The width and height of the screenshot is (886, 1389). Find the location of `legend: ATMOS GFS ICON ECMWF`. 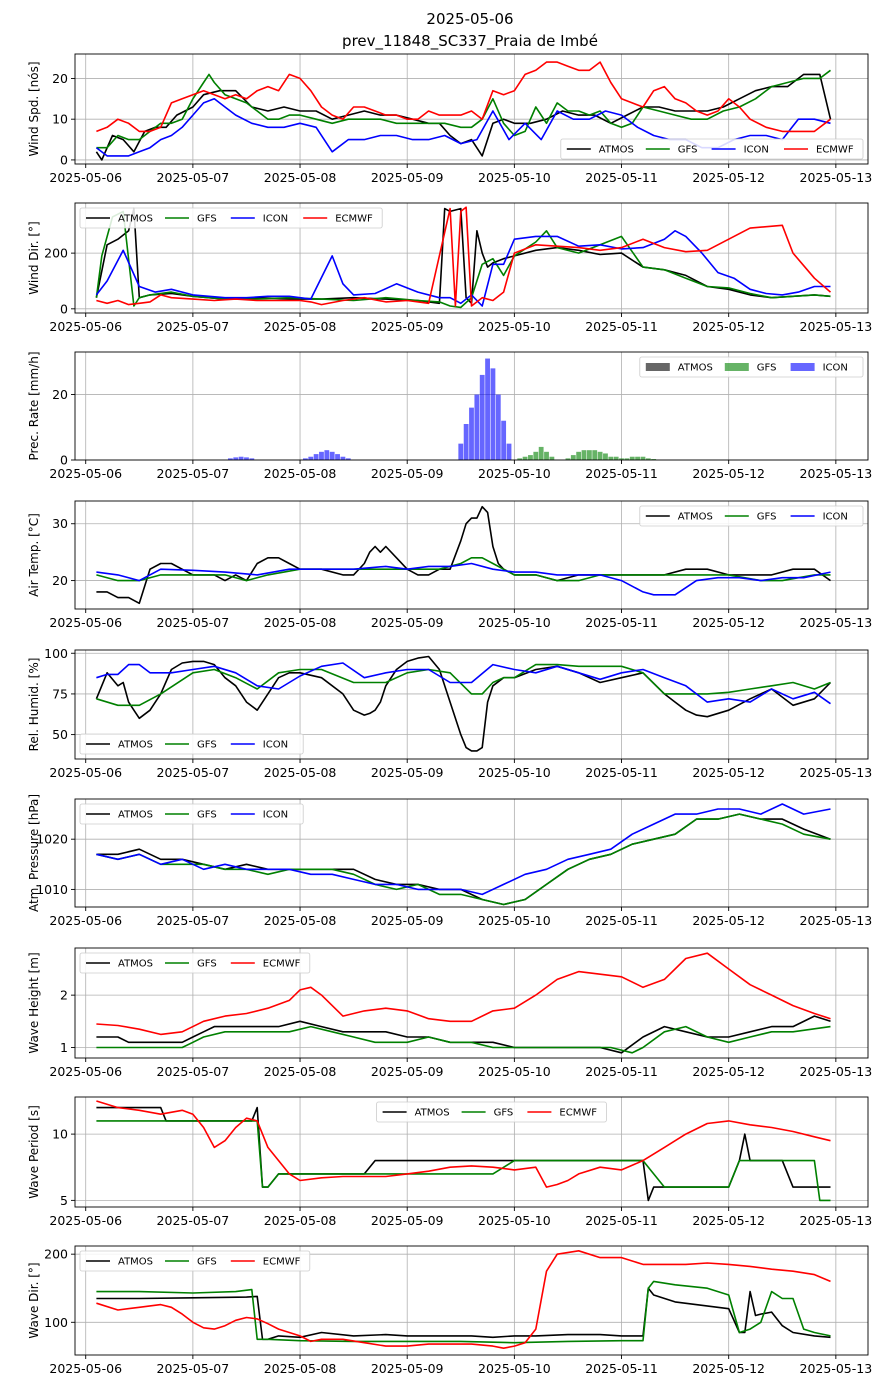

legend: ATMOS GFS ICON ECMWF is located at coordinates (231, 218).